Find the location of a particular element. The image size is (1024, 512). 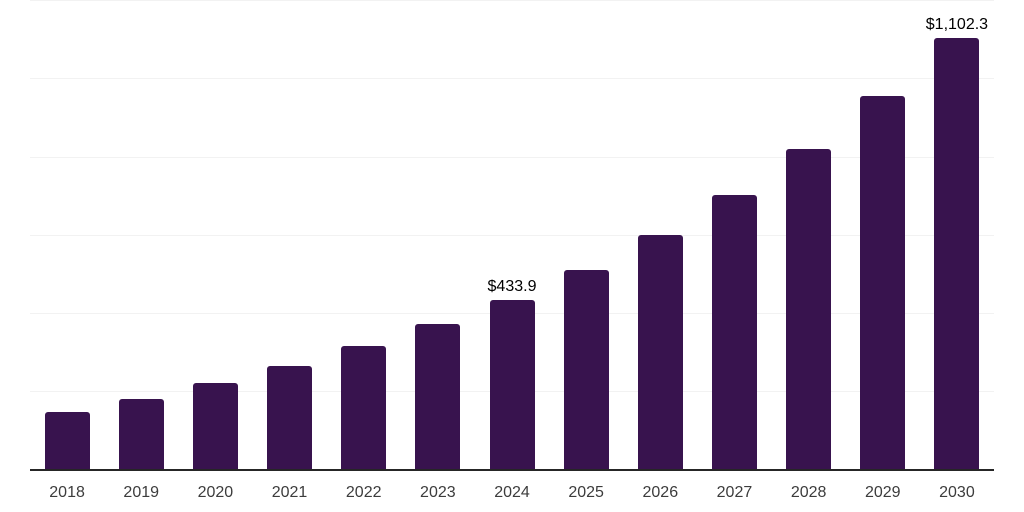

bar-2023 is located at coordinates (438, 397).